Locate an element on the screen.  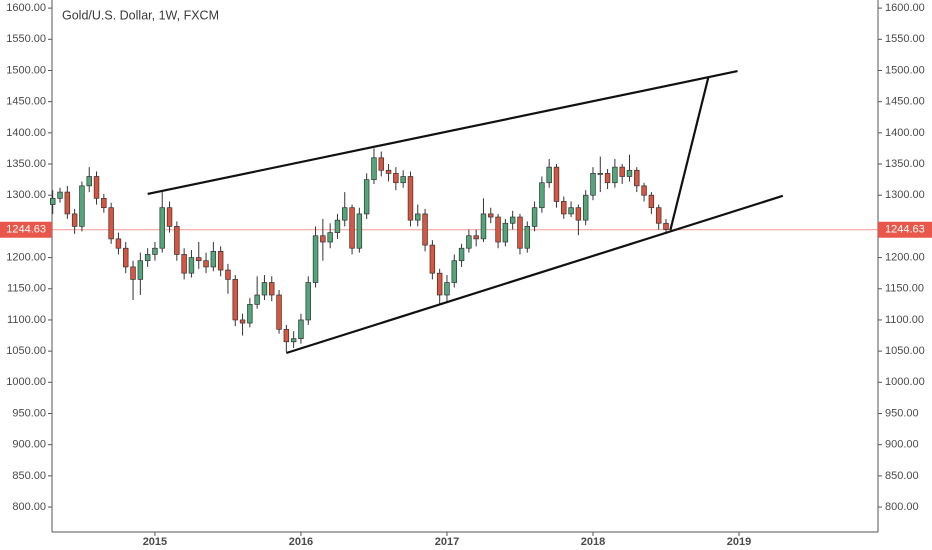
y-tick-label: 1550.00 is located at coordinates (905, 39).